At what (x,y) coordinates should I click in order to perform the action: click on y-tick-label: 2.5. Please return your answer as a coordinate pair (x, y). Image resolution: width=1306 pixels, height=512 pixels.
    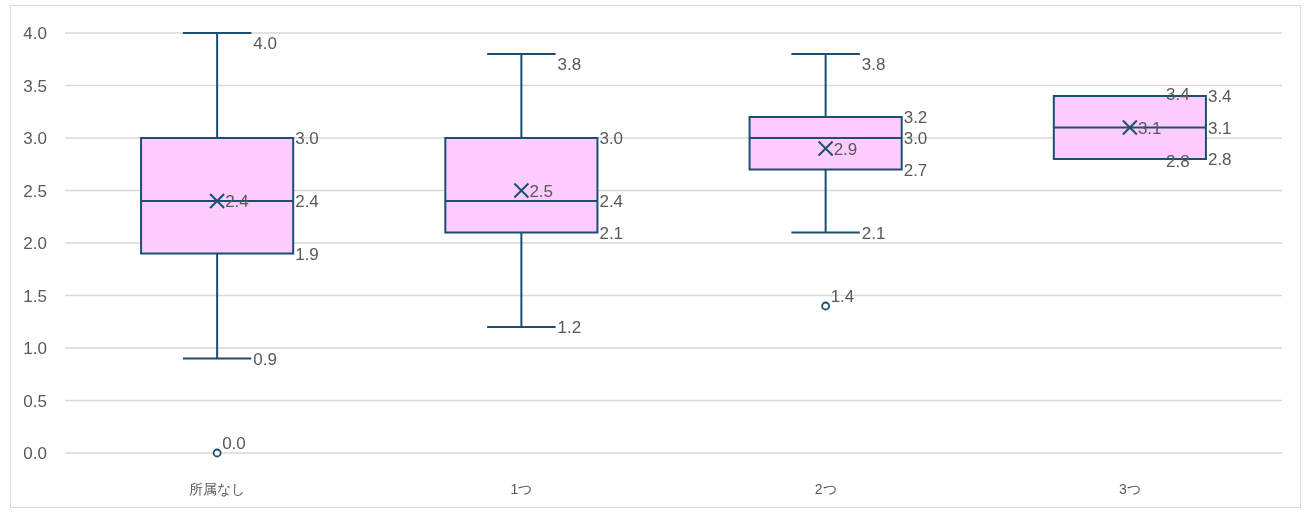
    Looking at the image, I should click on (35, 191).